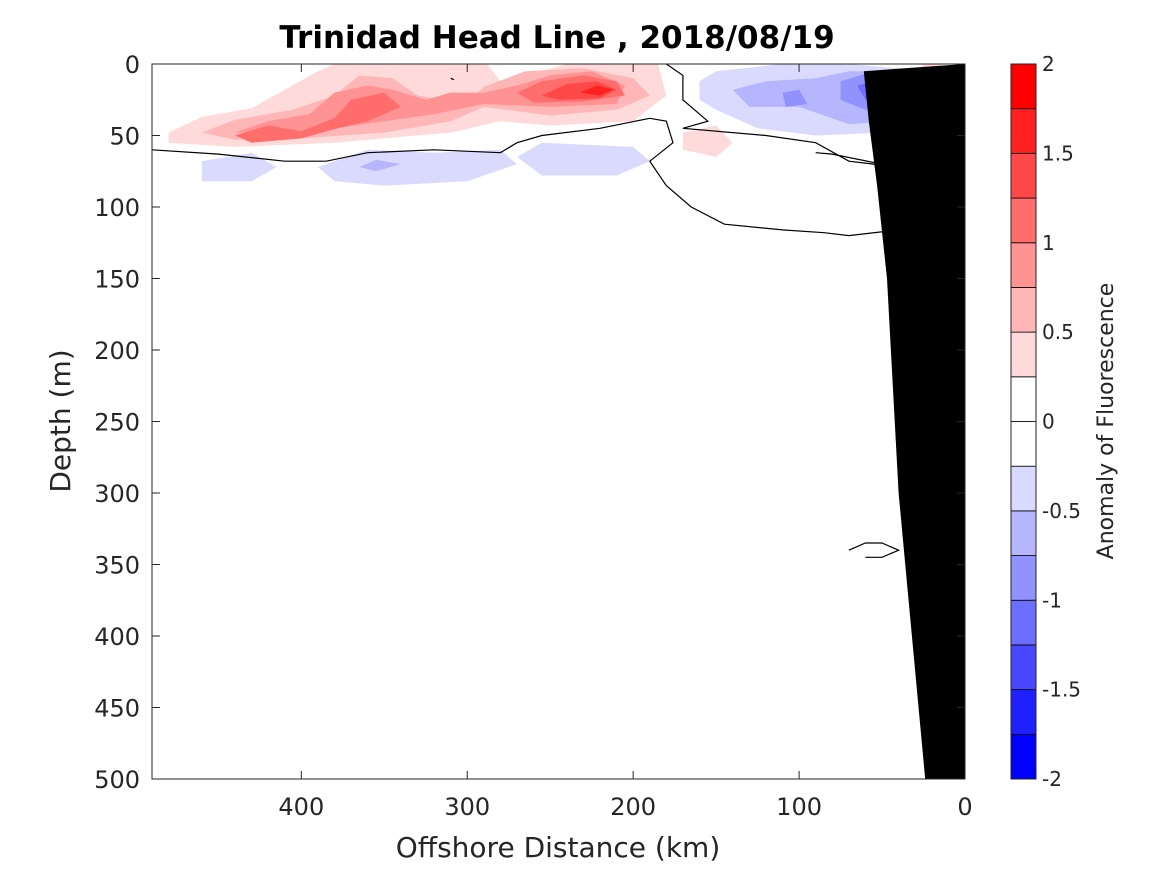  Describe the element at coordinates (117, 280) in the screenshot. I see `y-tick-label: 150` at that location.